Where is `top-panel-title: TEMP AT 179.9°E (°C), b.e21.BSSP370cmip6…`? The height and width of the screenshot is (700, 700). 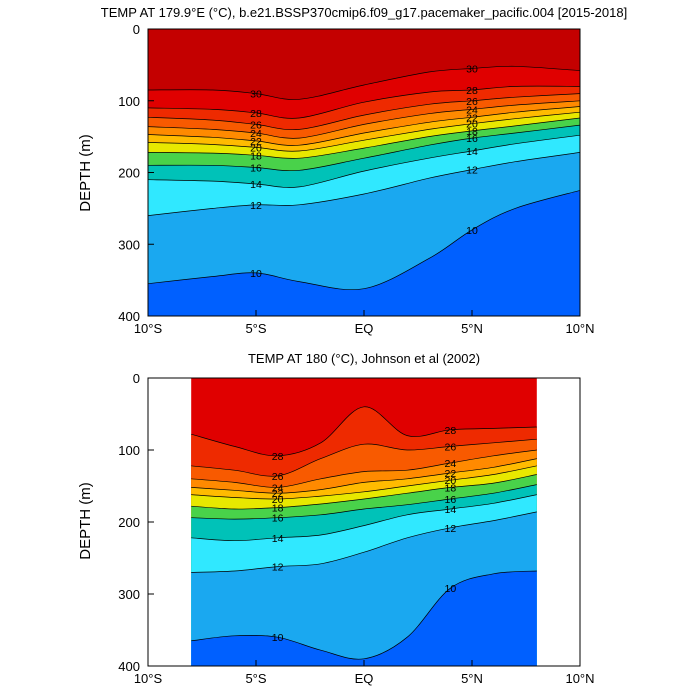
top-panel-title: TEMP AT 179.9°E (°C), b.e21.BSSP370cmip6… is located at coordinates (364, 12).